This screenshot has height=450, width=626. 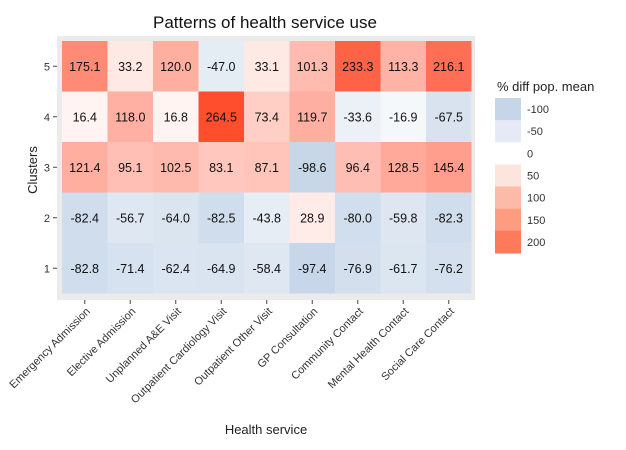 I want to click on legend-label: 0, so click(x=530, y=154).